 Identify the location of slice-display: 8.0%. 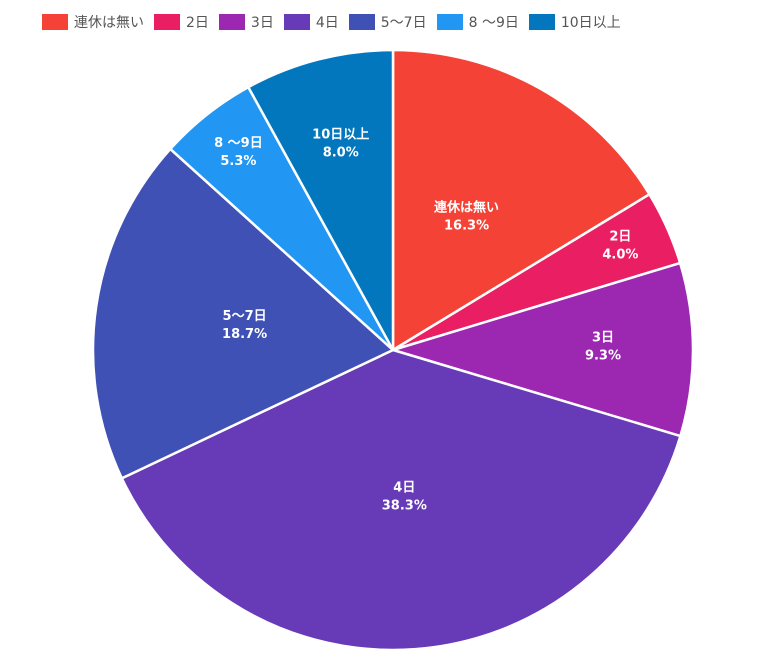
(341, 153).